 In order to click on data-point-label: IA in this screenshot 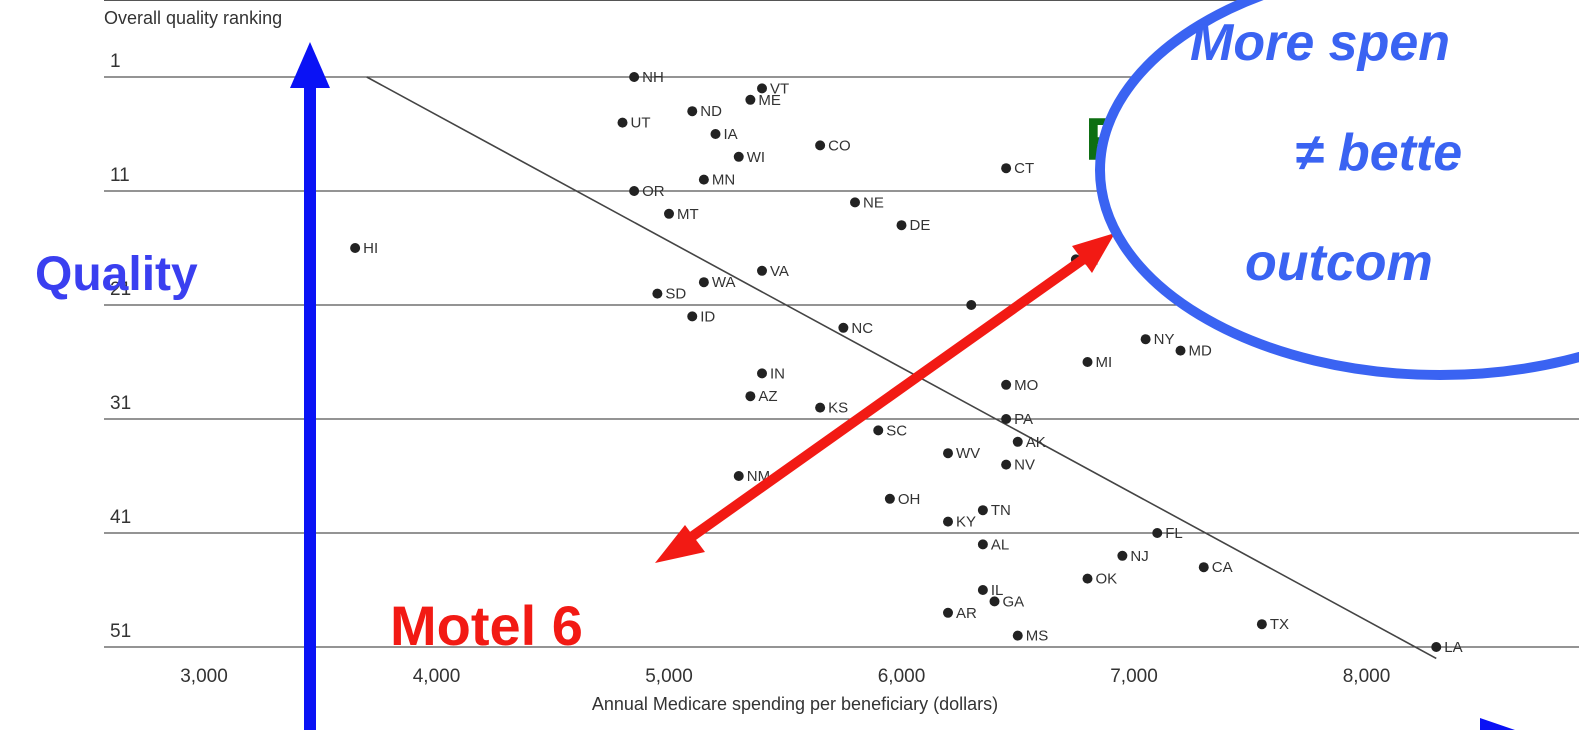, I will do `click(731, 134)`.